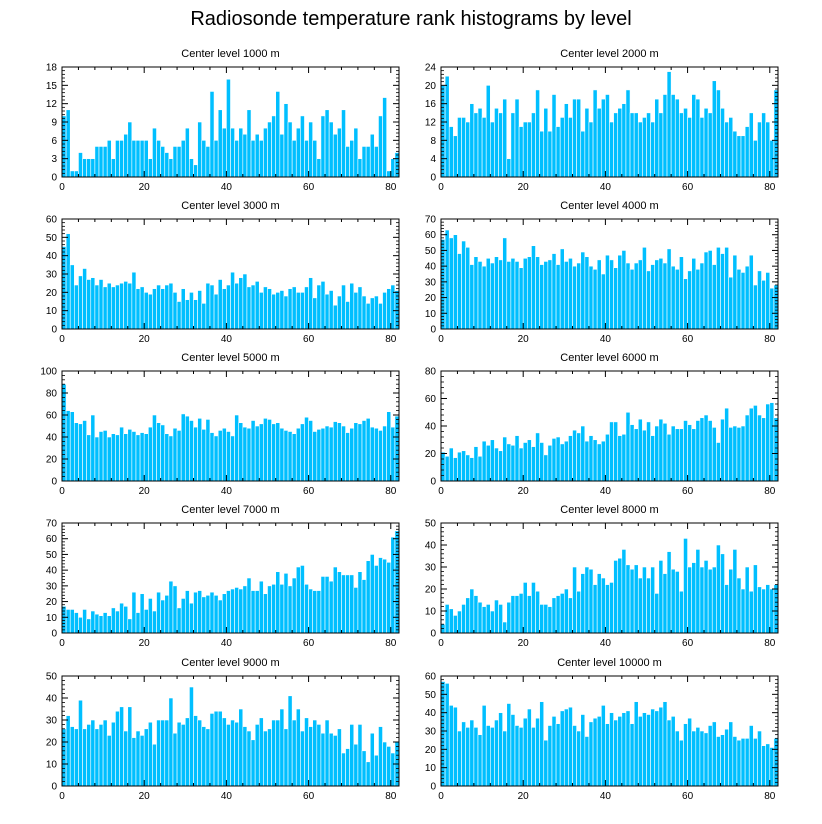 The height and width of the screenshot is (824, 822). What do you see at coordinates (52, 238) in the screenshot?
I see `y-tick-label: 50` at bounding box center [52, 238].